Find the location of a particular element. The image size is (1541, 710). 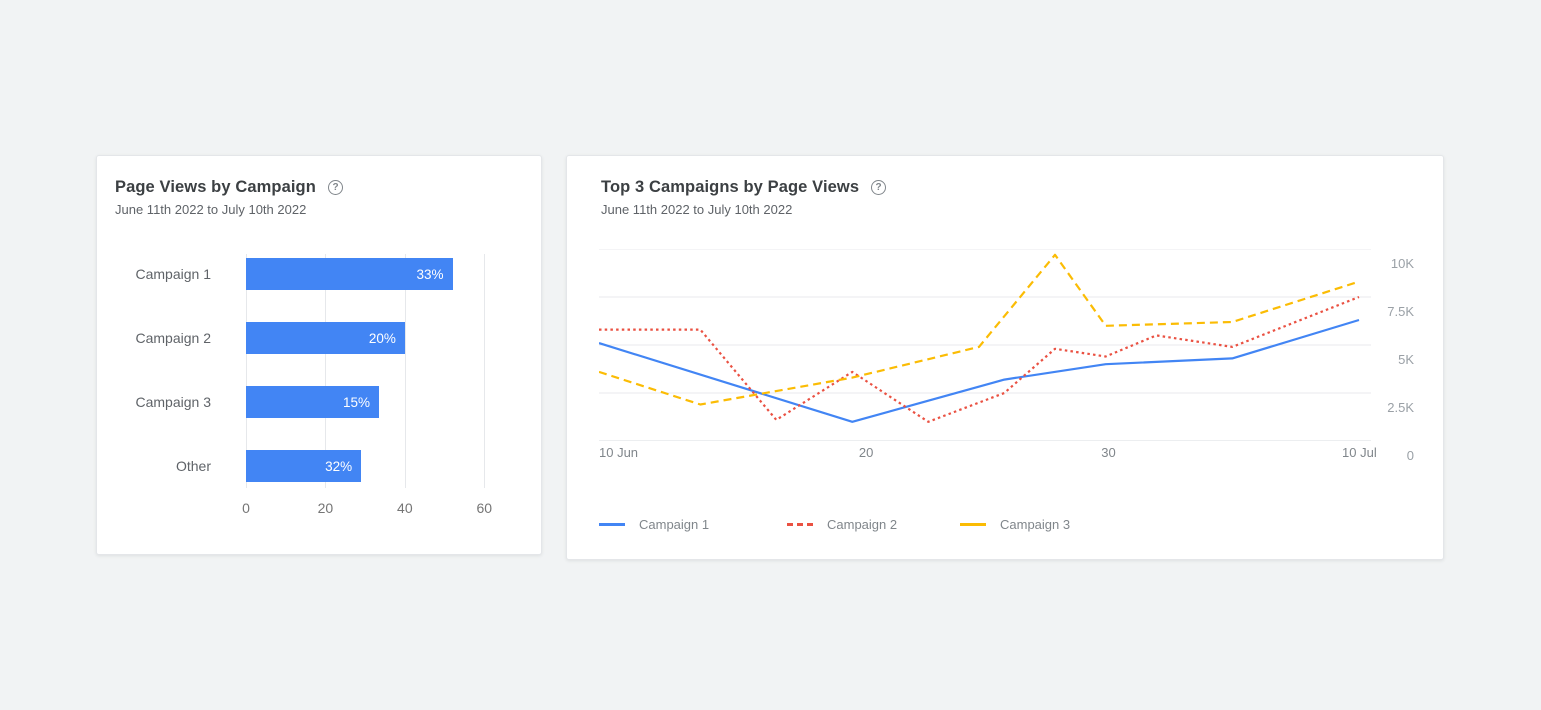

x-tick-label: 40 is located at coordinates (405, 508).